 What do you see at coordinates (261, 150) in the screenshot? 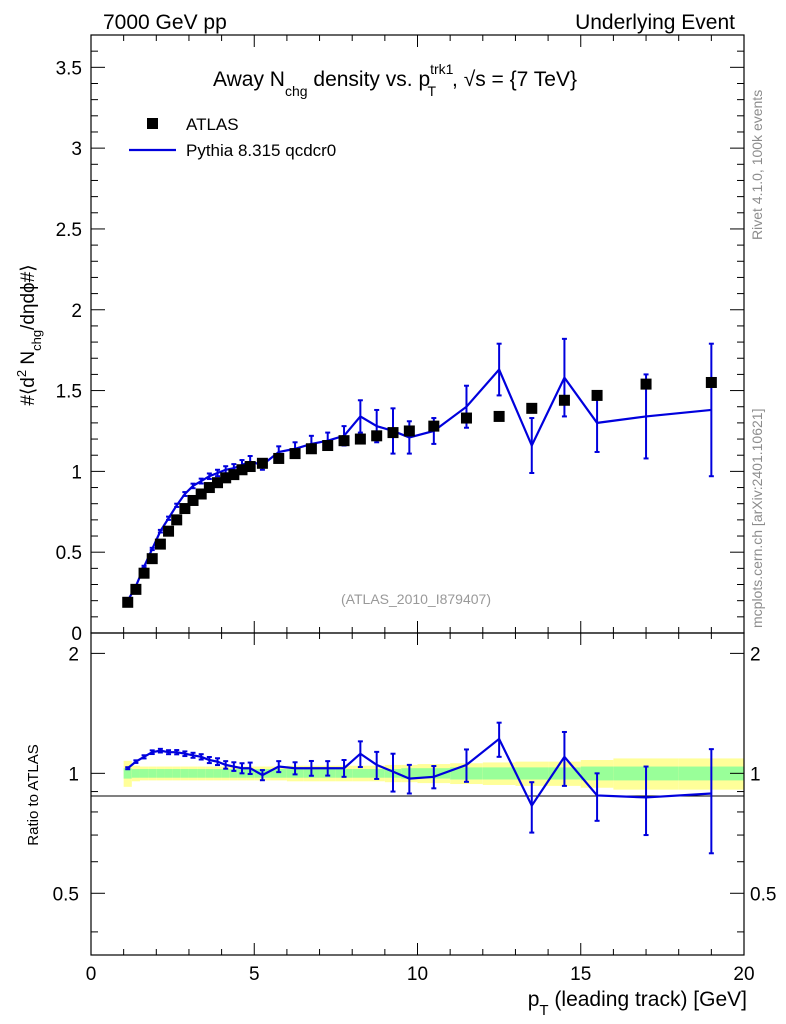
I see `legend-pythia-label: Pythia 8.315 qcdcr0` at bounding box center [261, 150].